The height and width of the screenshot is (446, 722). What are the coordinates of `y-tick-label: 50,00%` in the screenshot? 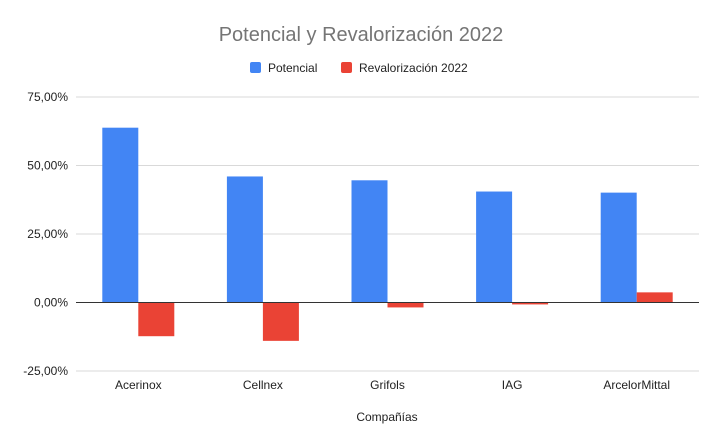 It's located at (47, 166).